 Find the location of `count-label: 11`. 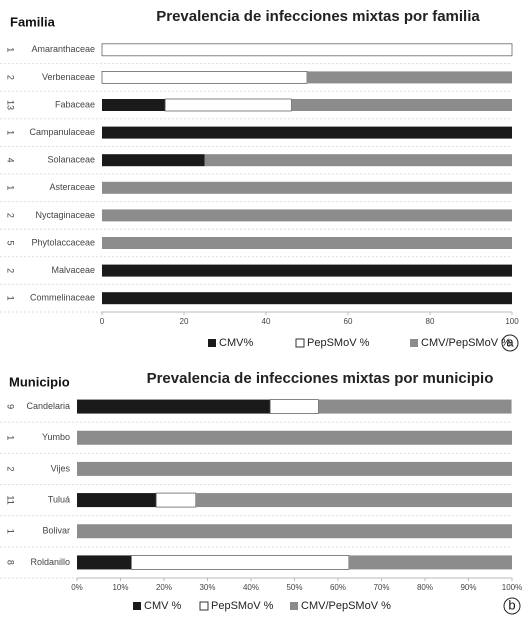

count-label: 11 is located at coordinates (11, 499).